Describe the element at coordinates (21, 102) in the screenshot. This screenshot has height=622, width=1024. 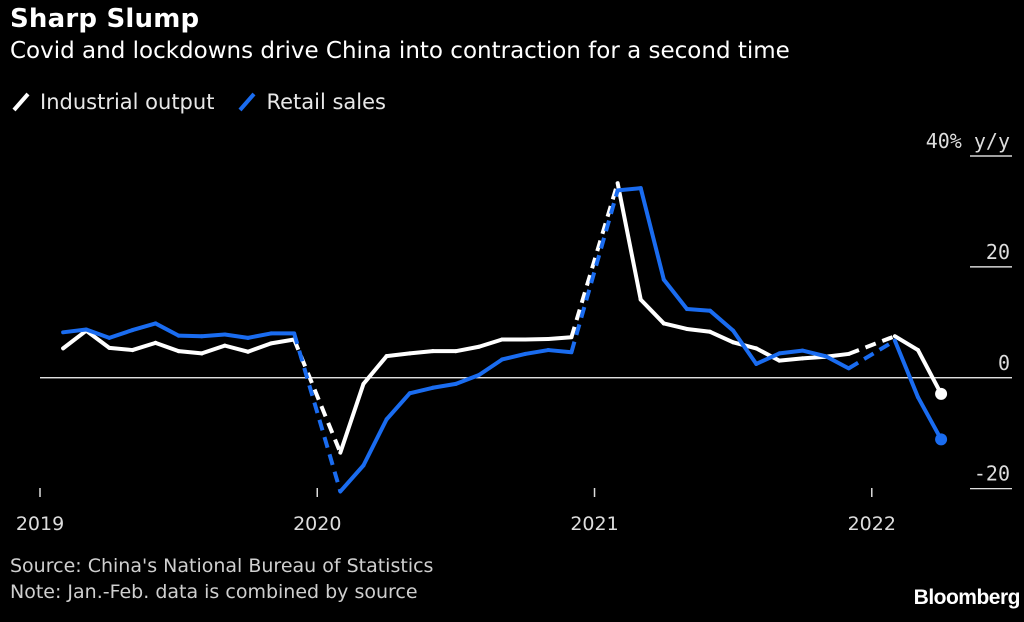
I see `slash-white-icon` at that location.